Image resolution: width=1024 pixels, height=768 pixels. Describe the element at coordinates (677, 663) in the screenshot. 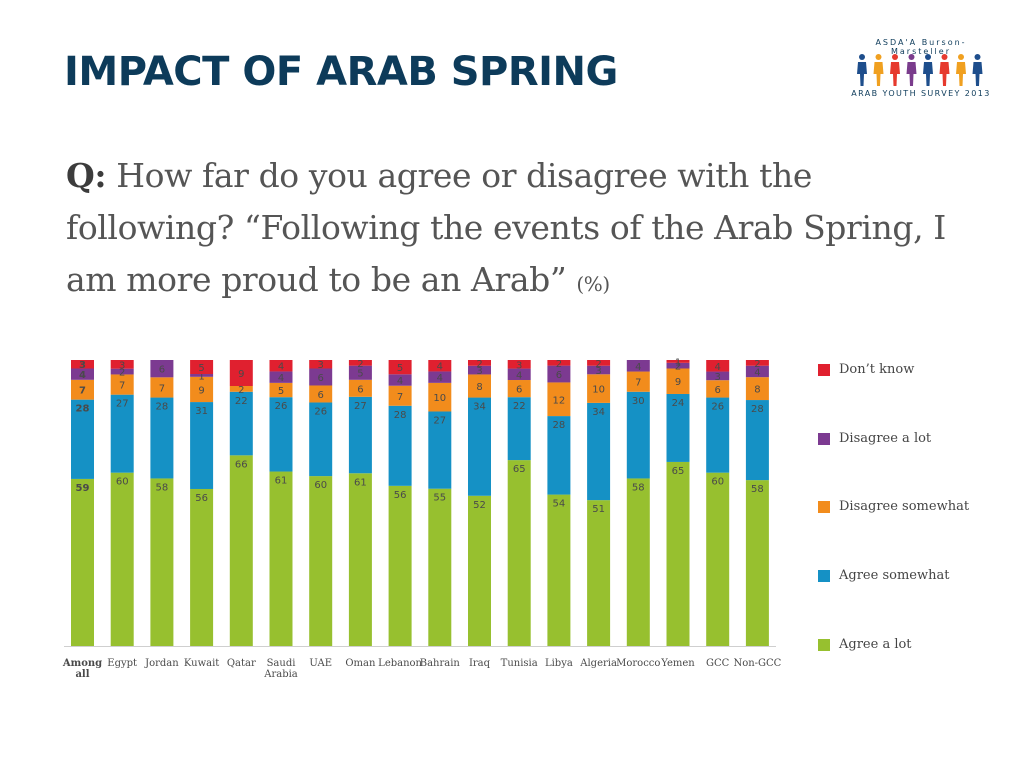

I see `category-label: Yemen` at that location.